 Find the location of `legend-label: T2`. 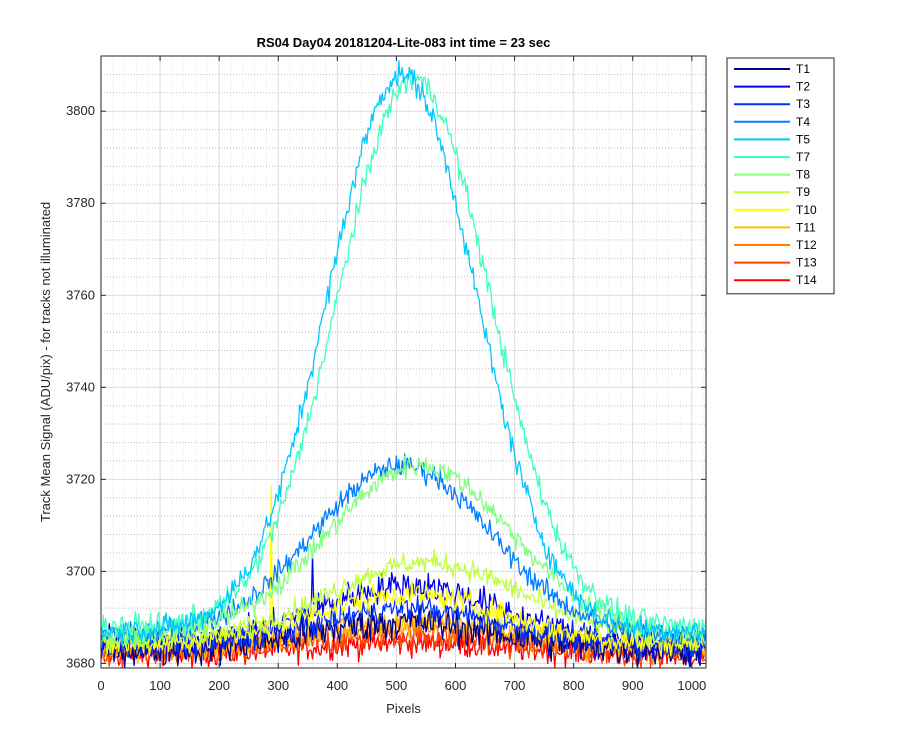

legend-label: T2 is located at coordinates (803, 87).